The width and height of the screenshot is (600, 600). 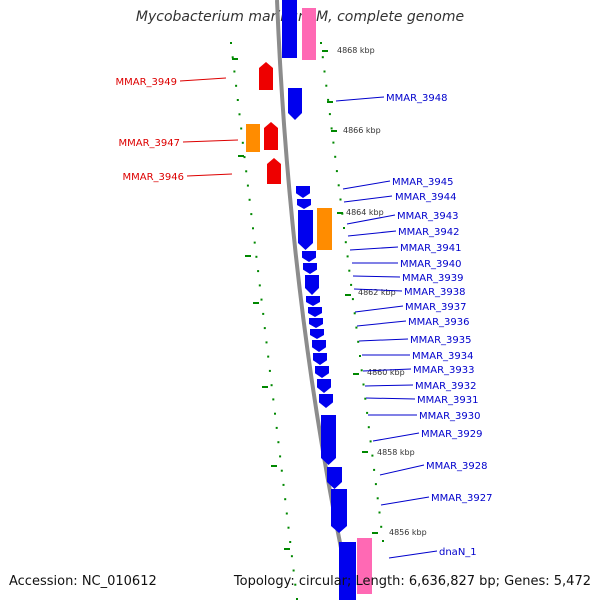 I want to click on gene-label-forward: MMAR_3930, so click(x=450, y=416).